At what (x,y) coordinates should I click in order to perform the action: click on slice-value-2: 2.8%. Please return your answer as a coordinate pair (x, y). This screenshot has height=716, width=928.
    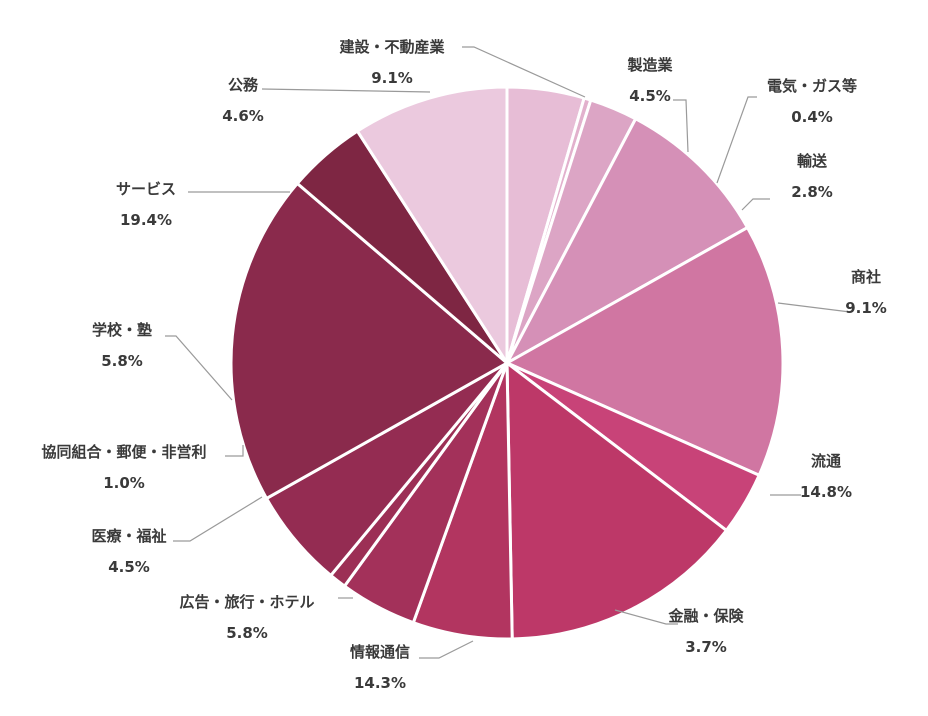
    Looking at the image, I should click on (812, 192).